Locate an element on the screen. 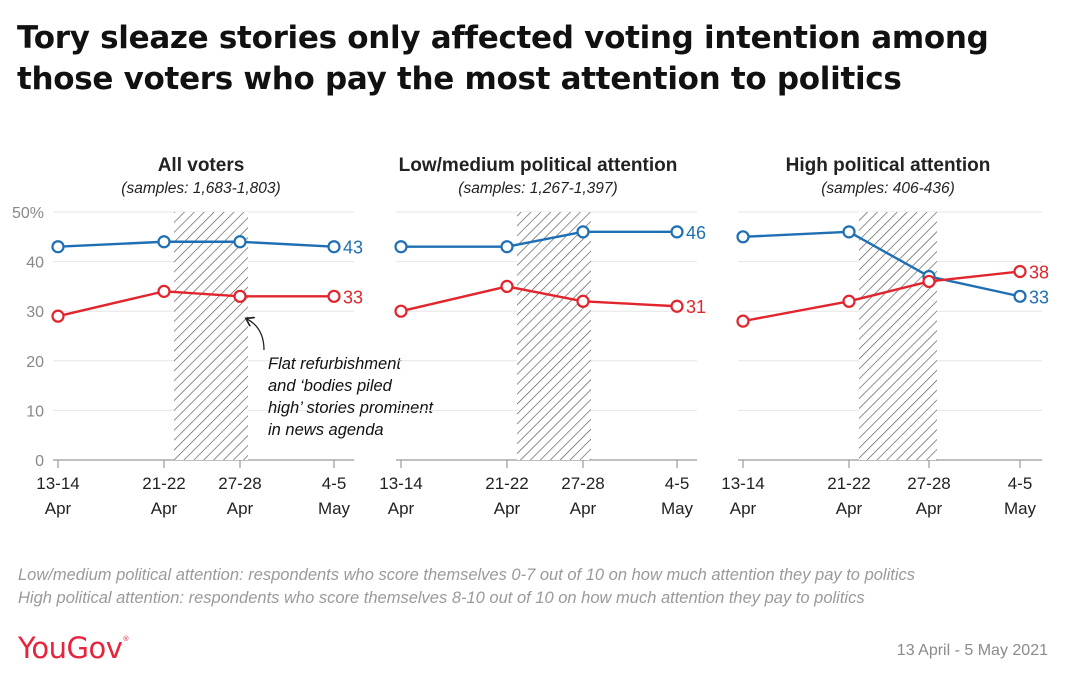 This screenshot has height=674, width=1071. panel-title: All voters is located at coordinates (201, 165).